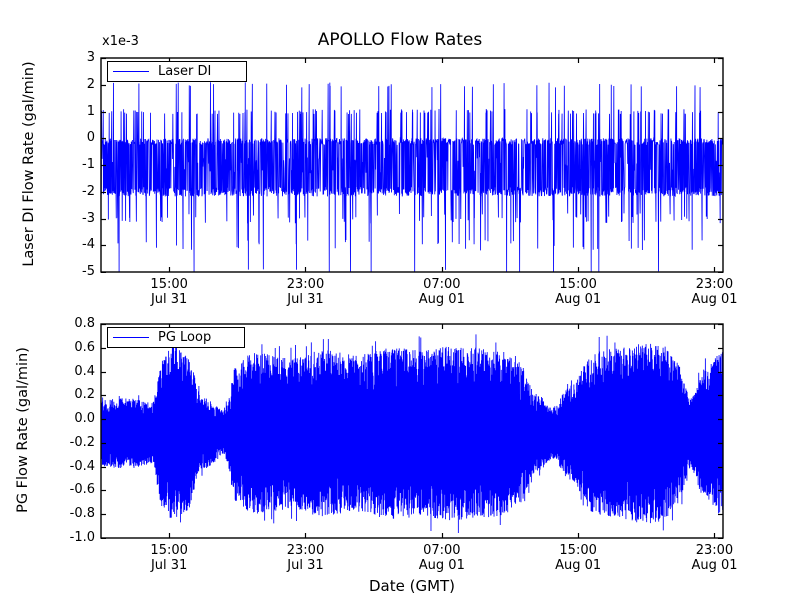 This screenshot has height=600, width=800. I want to click on pg-loop-ytick-label: -0.8, so click(82, 514).